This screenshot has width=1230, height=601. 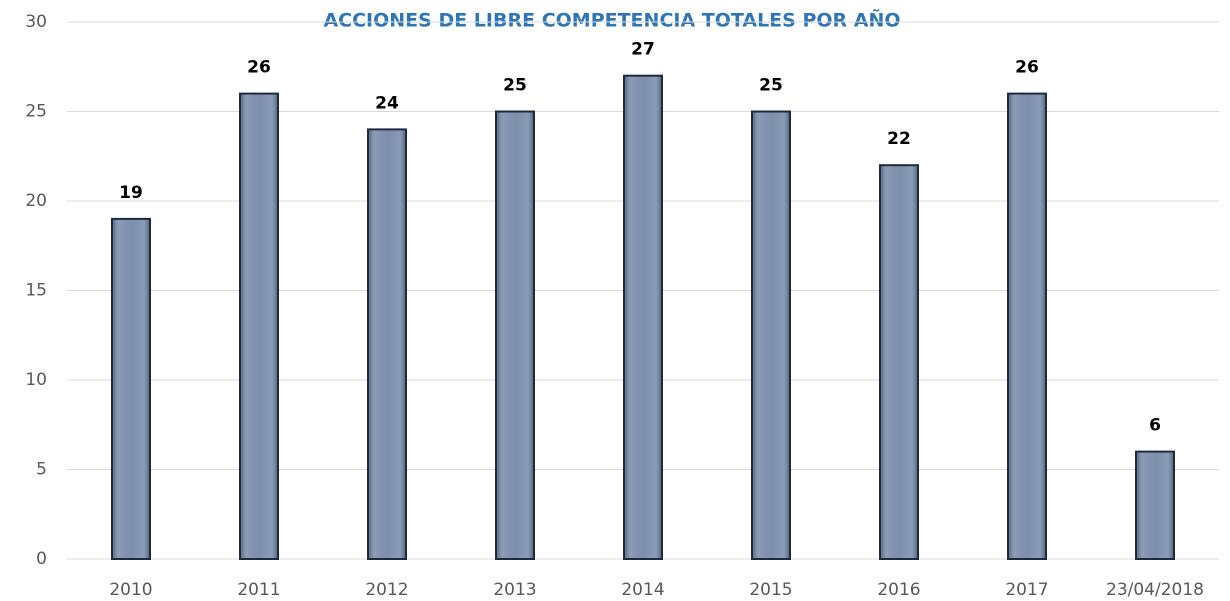 I want to click on y-tick-label: 10, so click(x=36, y=380).